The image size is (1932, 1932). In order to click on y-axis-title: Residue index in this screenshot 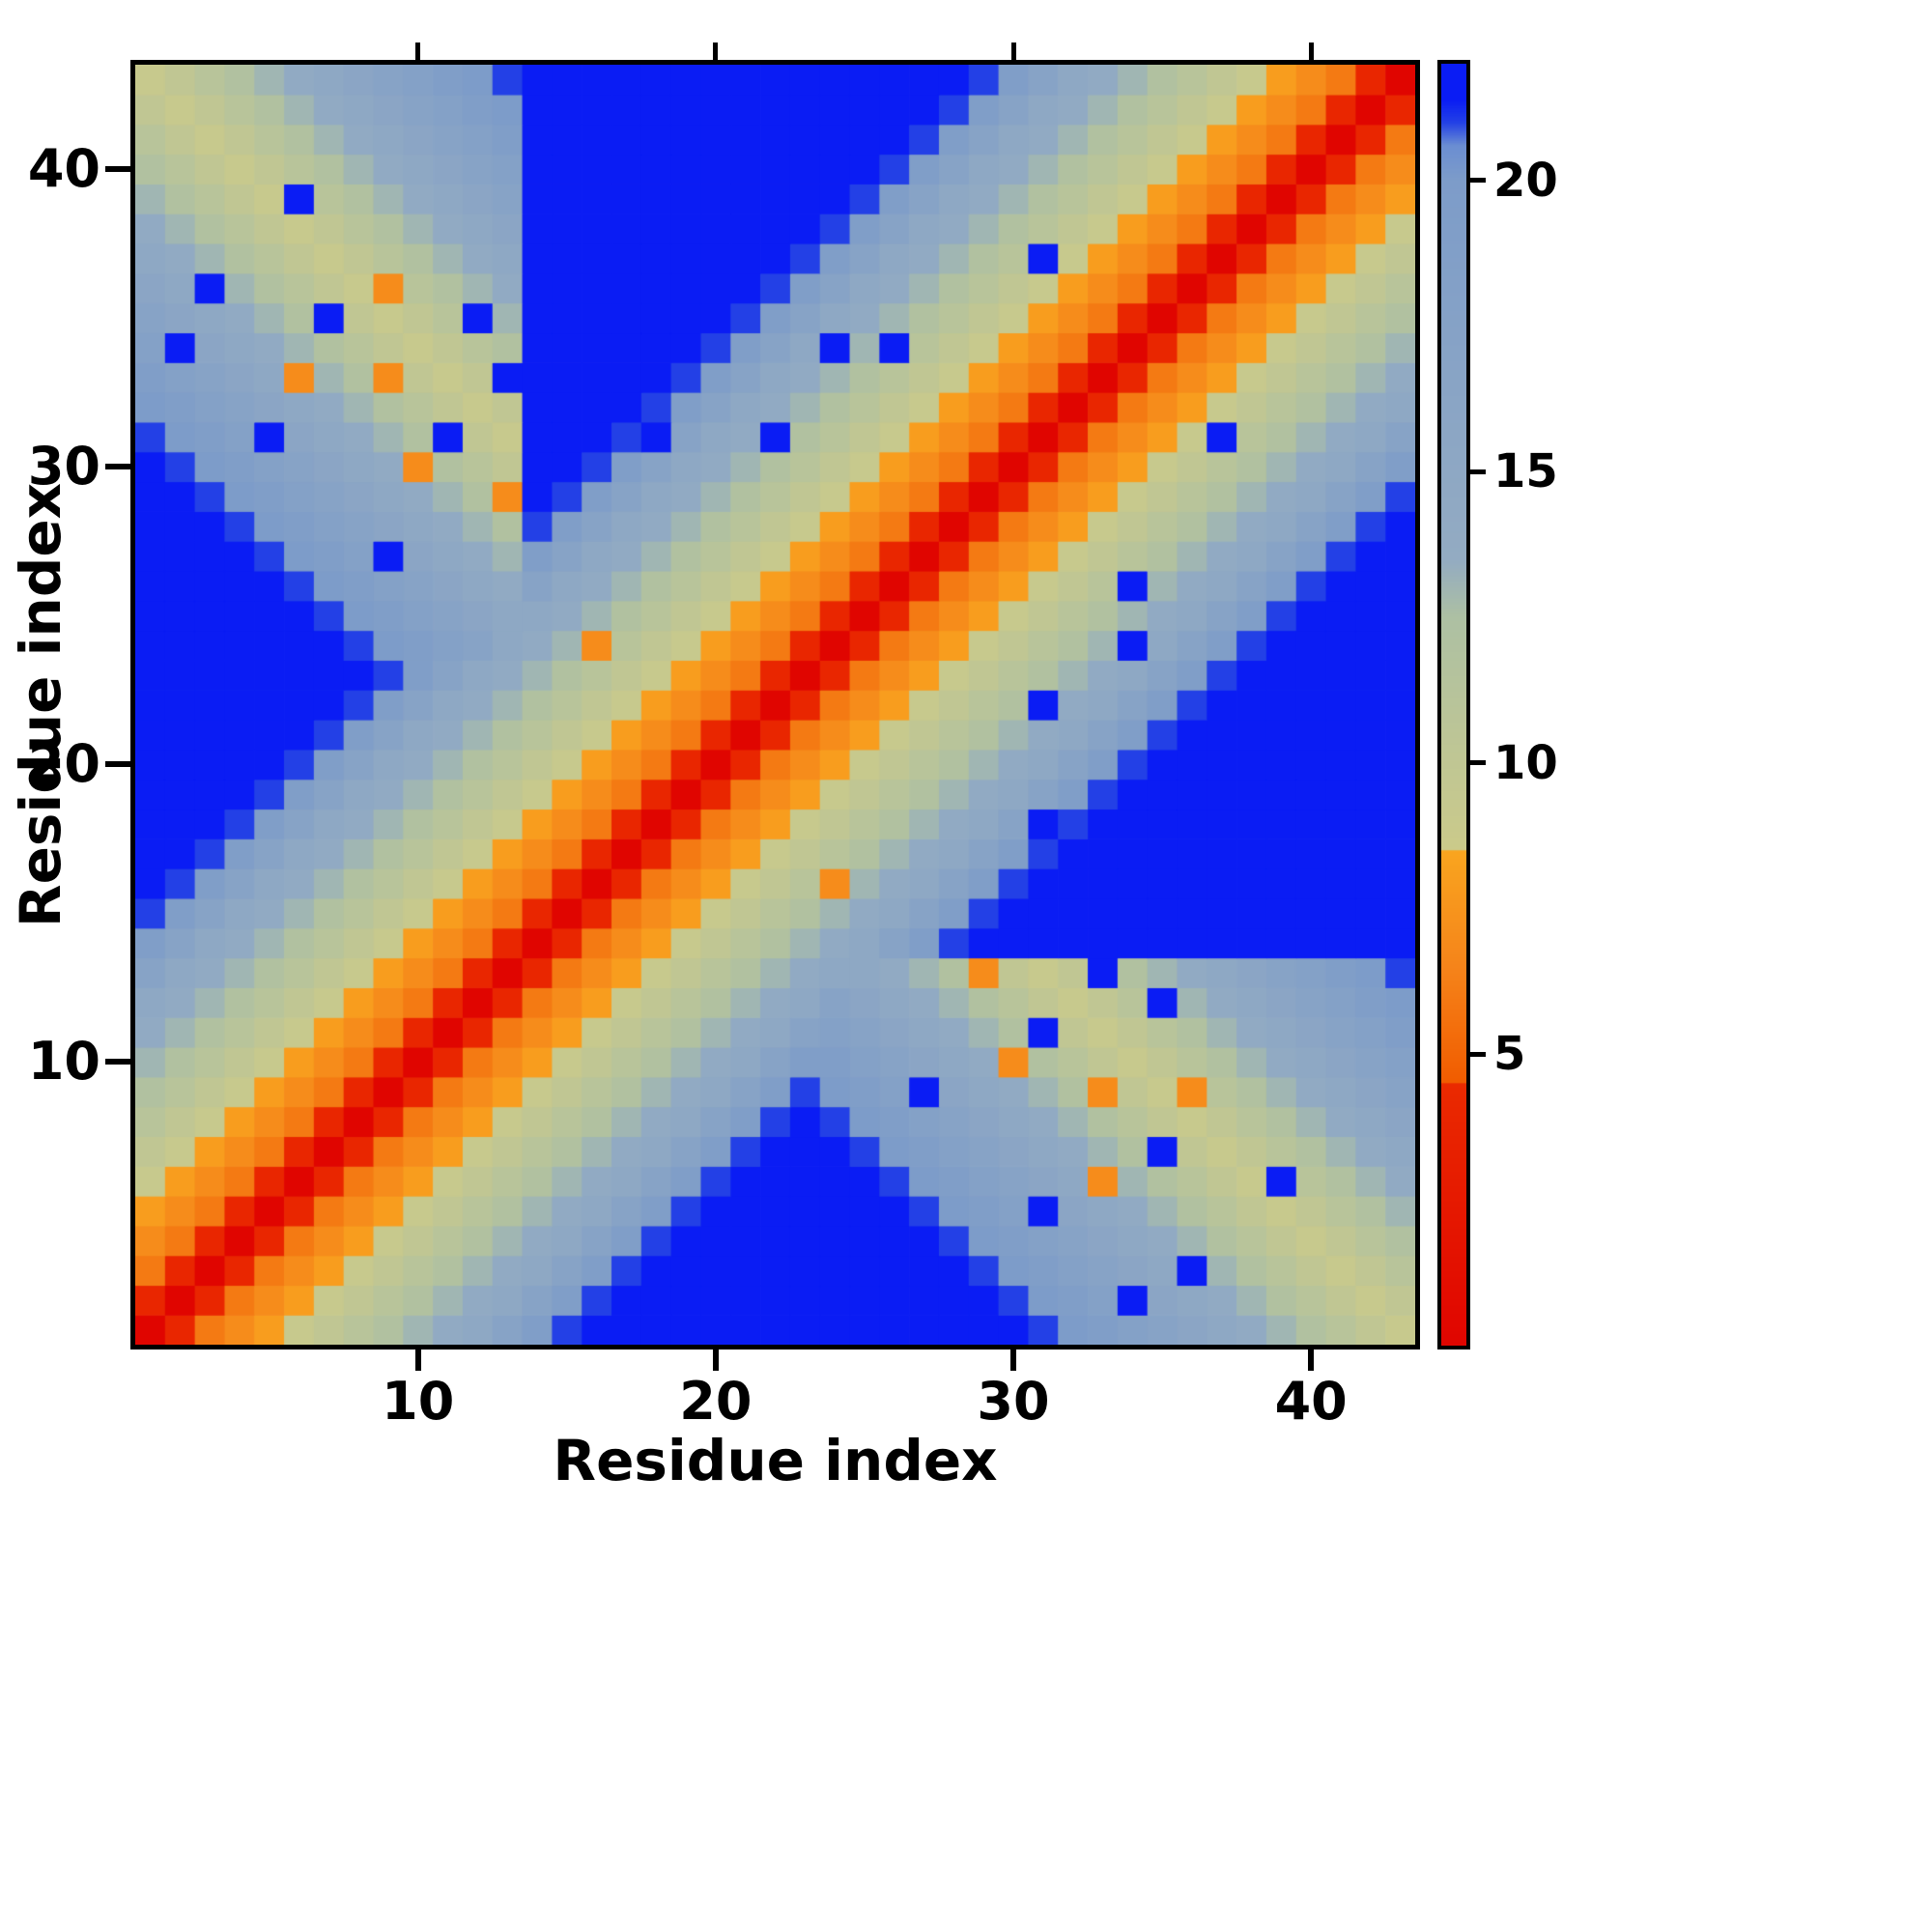, I will do `click(40, 705)`.